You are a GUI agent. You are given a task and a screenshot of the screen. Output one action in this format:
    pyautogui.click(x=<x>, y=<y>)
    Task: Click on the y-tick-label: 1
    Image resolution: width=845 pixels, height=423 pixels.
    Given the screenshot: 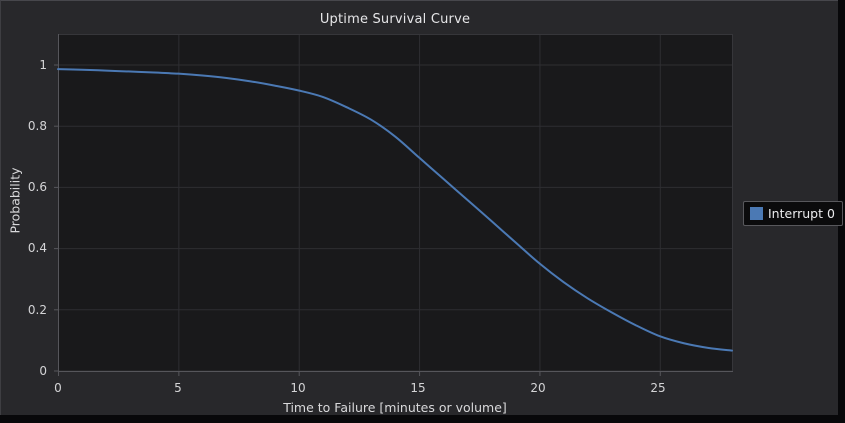 What is the action you would take?
    pyautogui.click(x=43, y=65)
    